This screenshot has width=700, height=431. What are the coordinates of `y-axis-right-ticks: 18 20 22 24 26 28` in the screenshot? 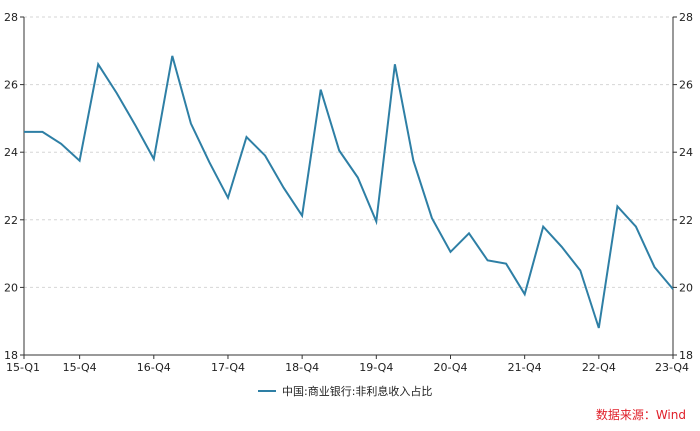 It's located at (683, 186).